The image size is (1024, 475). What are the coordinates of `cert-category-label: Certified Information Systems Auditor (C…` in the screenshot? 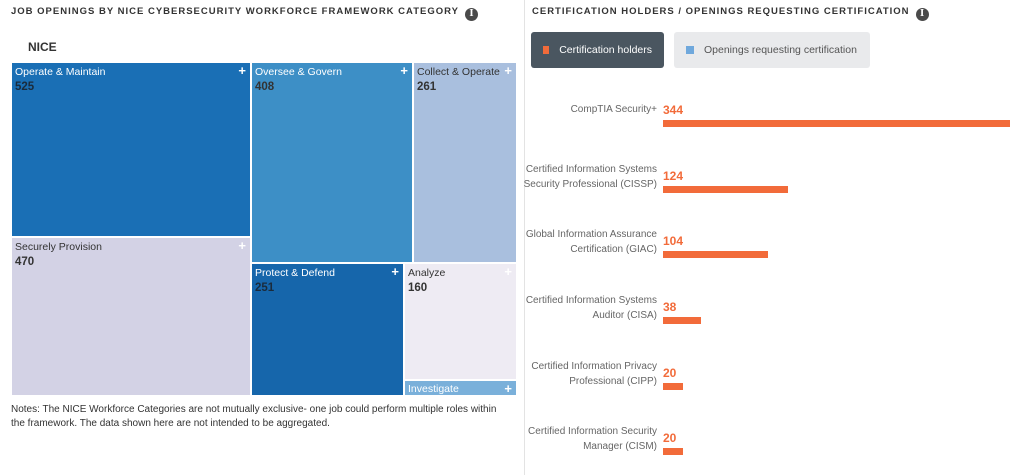 It's located at (591, 308).